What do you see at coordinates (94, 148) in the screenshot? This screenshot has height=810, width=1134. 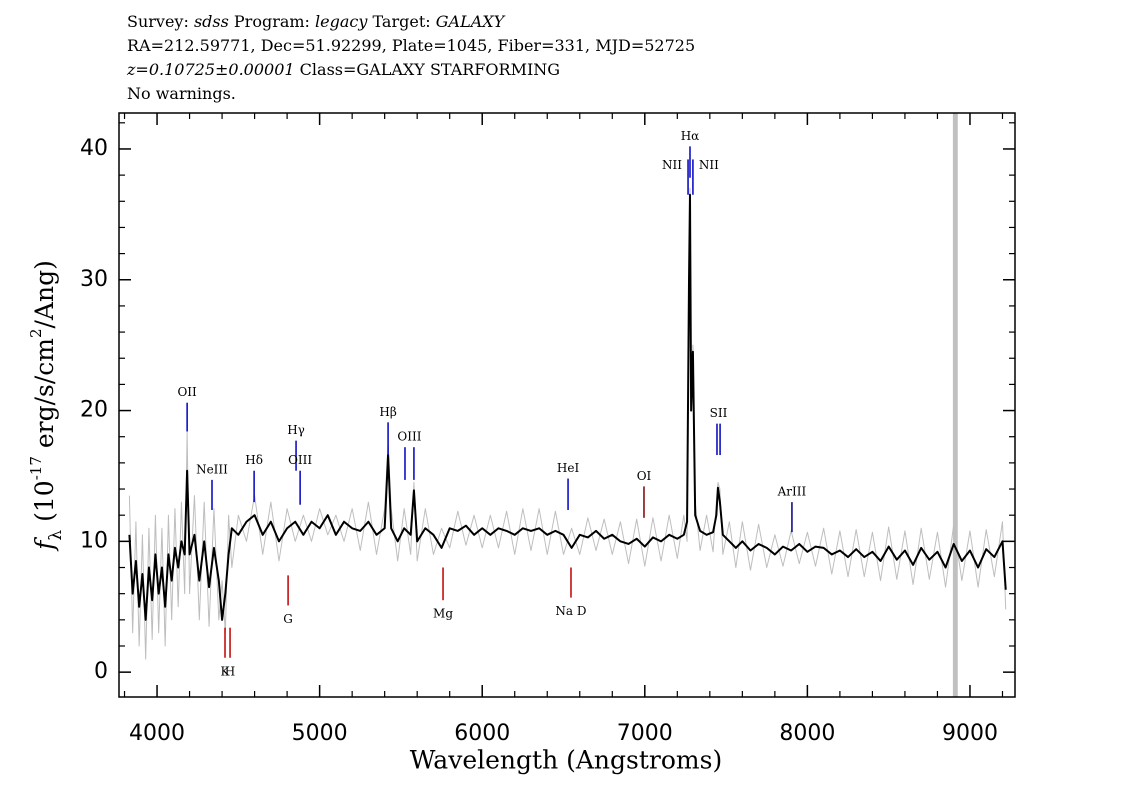 I see `y-tick-label: 40` at bounding box center [94, 148].